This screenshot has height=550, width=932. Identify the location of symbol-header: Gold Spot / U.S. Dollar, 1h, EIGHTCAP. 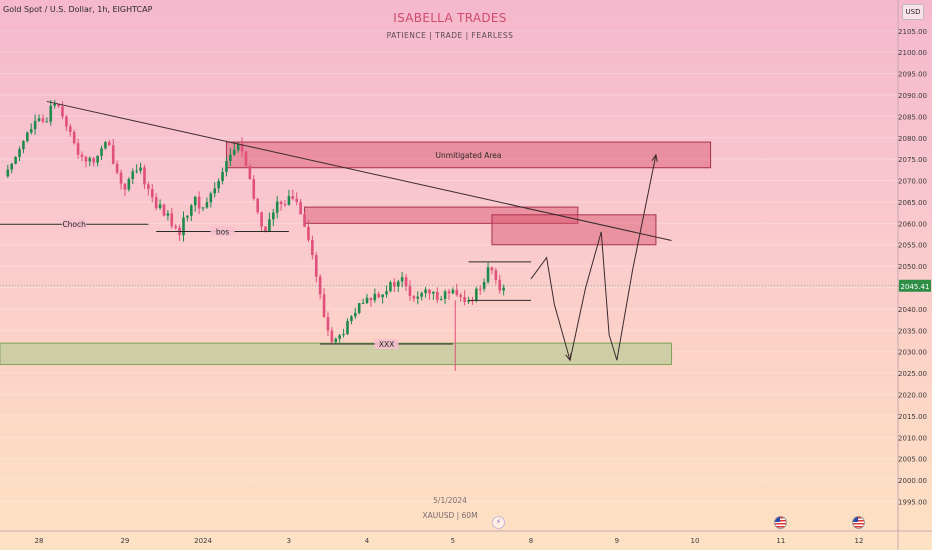
(78, 9).